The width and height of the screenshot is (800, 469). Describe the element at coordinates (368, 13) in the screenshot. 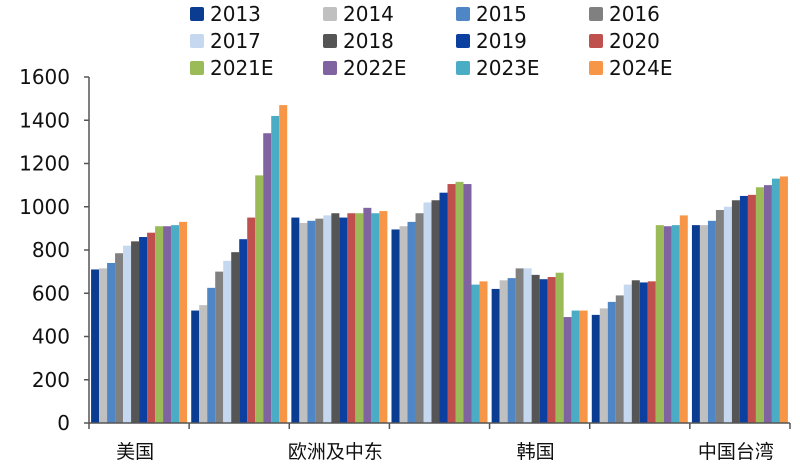

I see `legend-label: 2014` at that location.